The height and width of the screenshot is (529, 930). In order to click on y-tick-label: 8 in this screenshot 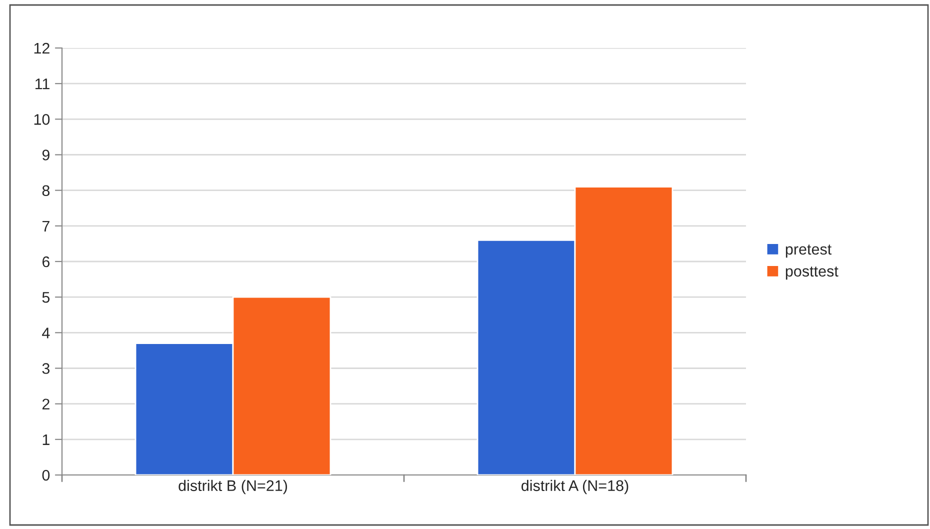, I will do `click(46, 190)`.